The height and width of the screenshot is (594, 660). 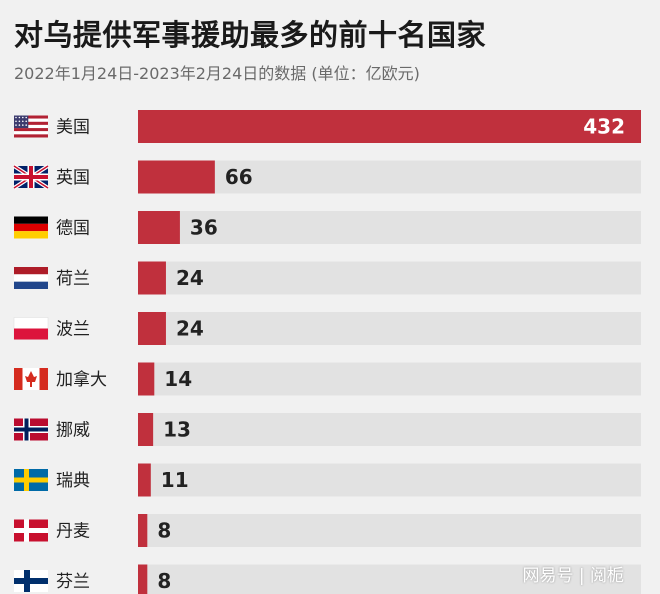 What do you see at coordinates (31, 379) in the screenshot?
I see `canada-flag-icon` at bounding box center [31, 379].